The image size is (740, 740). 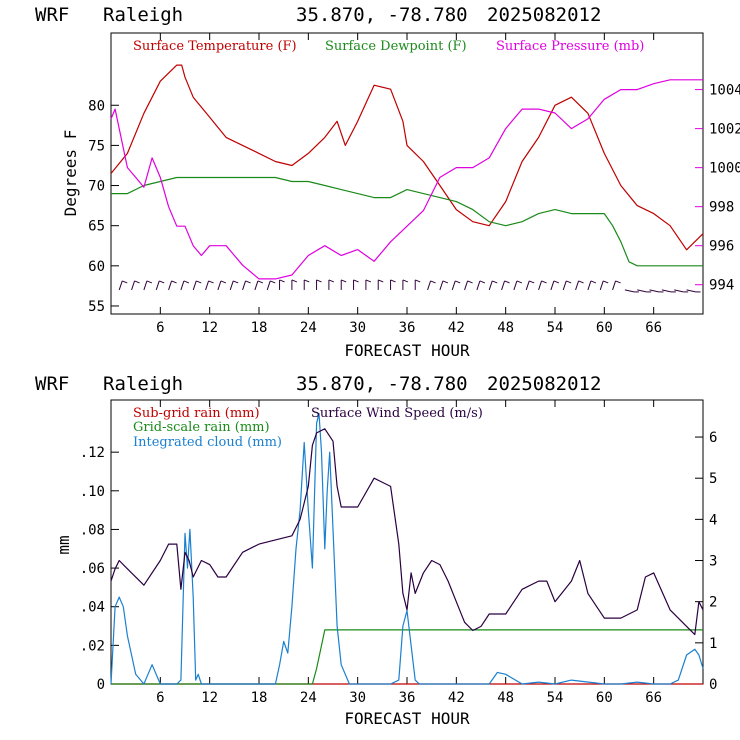 What do you see at coordinates (724, 91) in the screenshot?
I see `y2-tick-label: 1004` at bounding box center [724, 91].